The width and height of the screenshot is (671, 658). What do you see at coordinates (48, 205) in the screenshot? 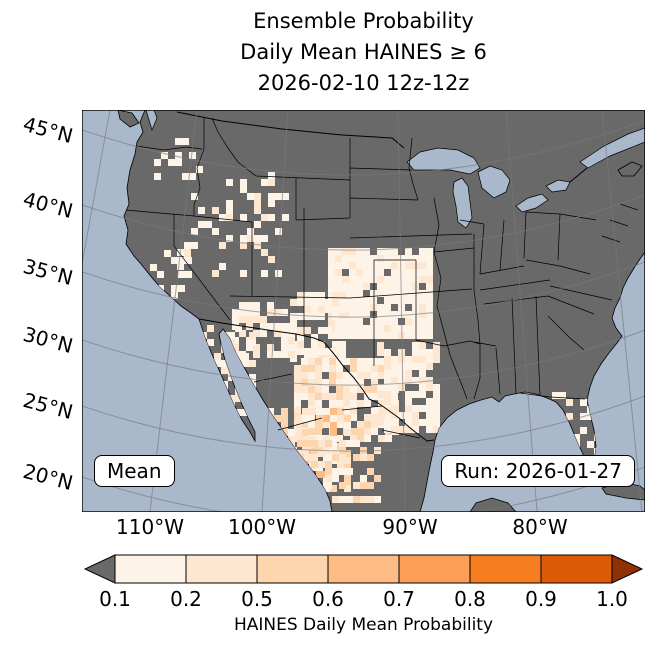
I see `y-tick-label-40n: 40°N` at bounding box center [48, 205].